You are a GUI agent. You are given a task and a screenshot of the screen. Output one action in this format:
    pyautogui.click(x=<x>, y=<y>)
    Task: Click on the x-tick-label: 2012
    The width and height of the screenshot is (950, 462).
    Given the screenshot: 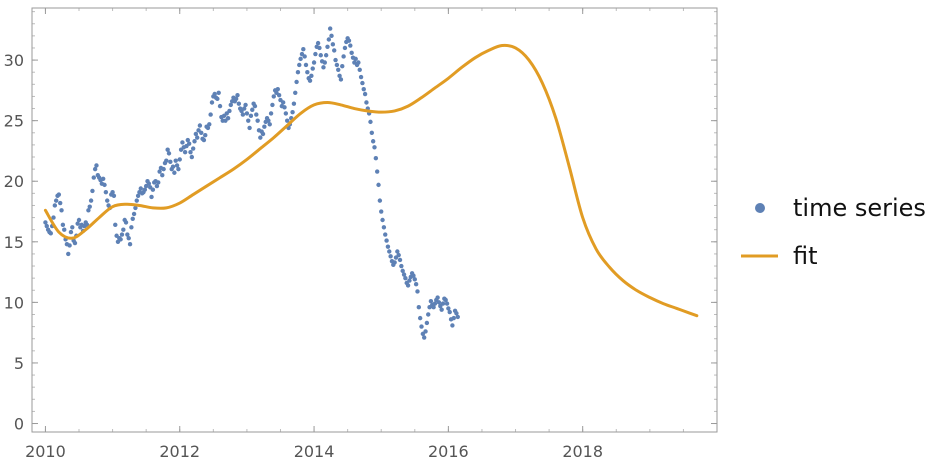 What is the action you would take?
    pyautogui.click(x=179, y=451)
    